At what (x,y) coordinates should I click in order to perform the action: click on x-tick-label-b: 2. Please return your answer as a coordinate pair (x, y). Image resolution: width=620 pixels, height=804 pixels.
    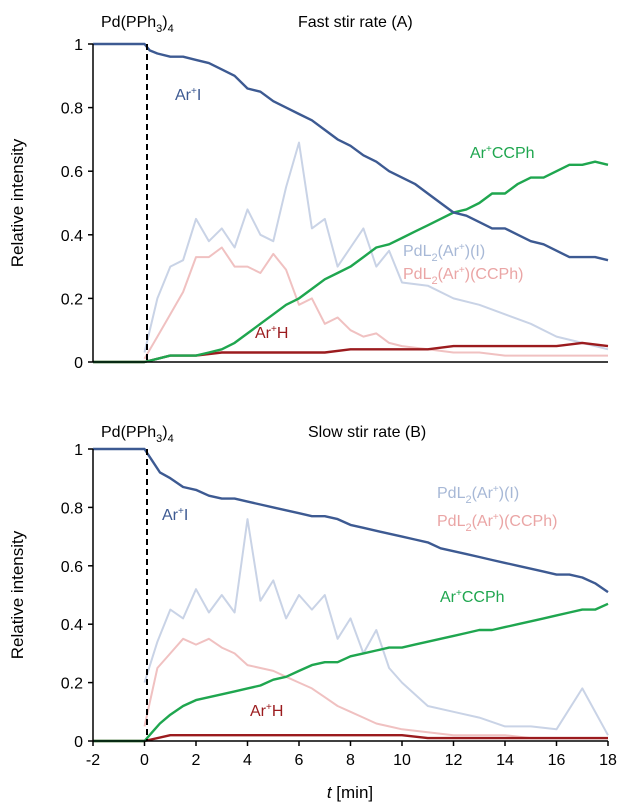
    Looking at the image, I should click on (196, 760).